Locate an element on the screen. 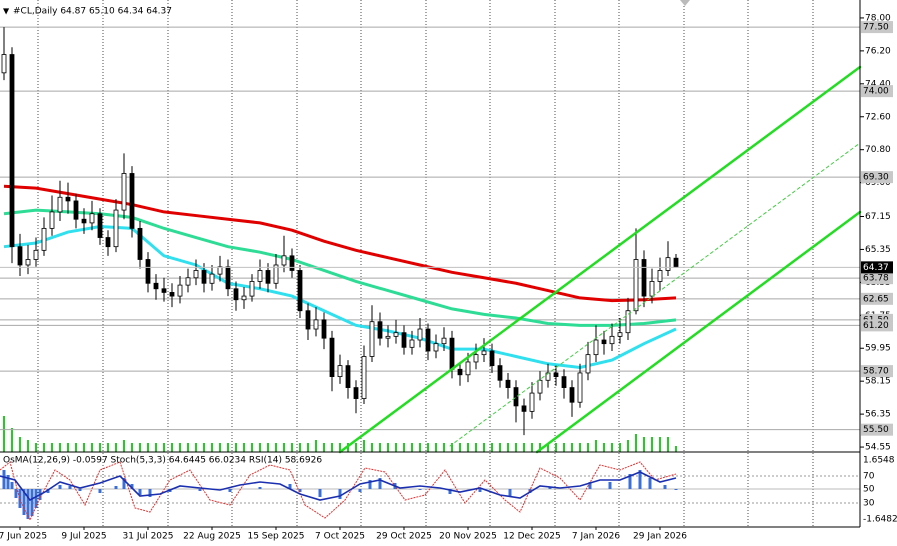 This screenshot has height=546, width=897. y-tick-label: 54.55 is located at coordinates (878, 448).